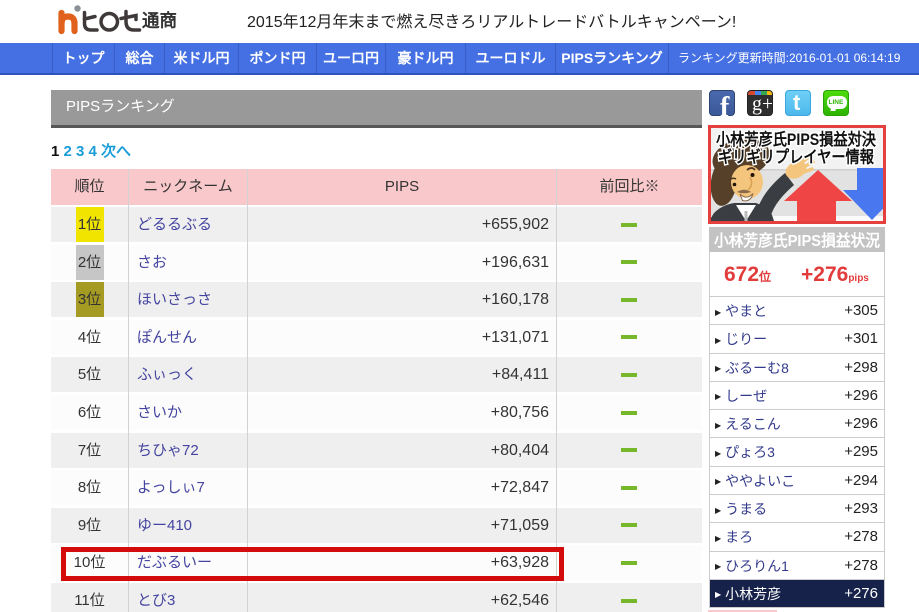 This screenshot has height=612, width=919. What do you see at coordinates (797, 240) in the screenshot?
I see `svg-text: 小林芳彦氏PIPS損益状況` at bounding box center [797, 240].